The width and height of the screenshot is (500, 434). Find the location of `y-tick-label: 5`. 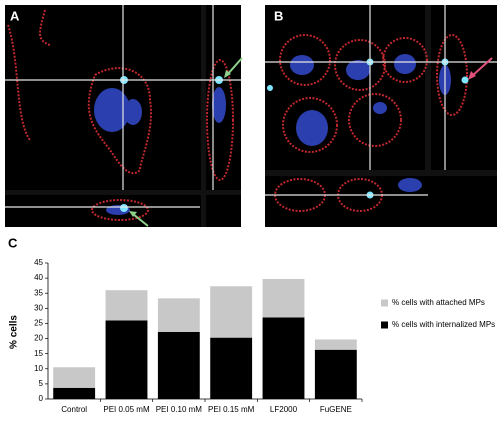

y-tick-label: 5 is located at coordinates (41, 383).